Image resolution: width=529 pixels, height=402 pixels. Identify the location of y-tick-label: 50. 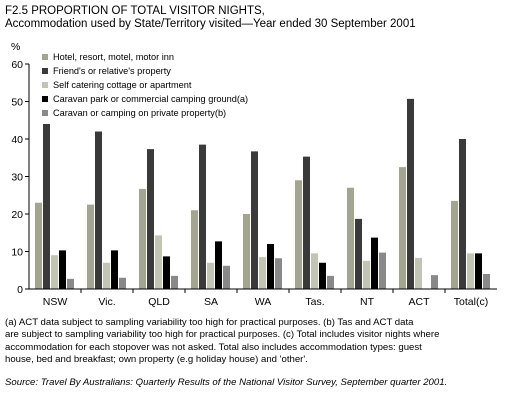
(17, 103).